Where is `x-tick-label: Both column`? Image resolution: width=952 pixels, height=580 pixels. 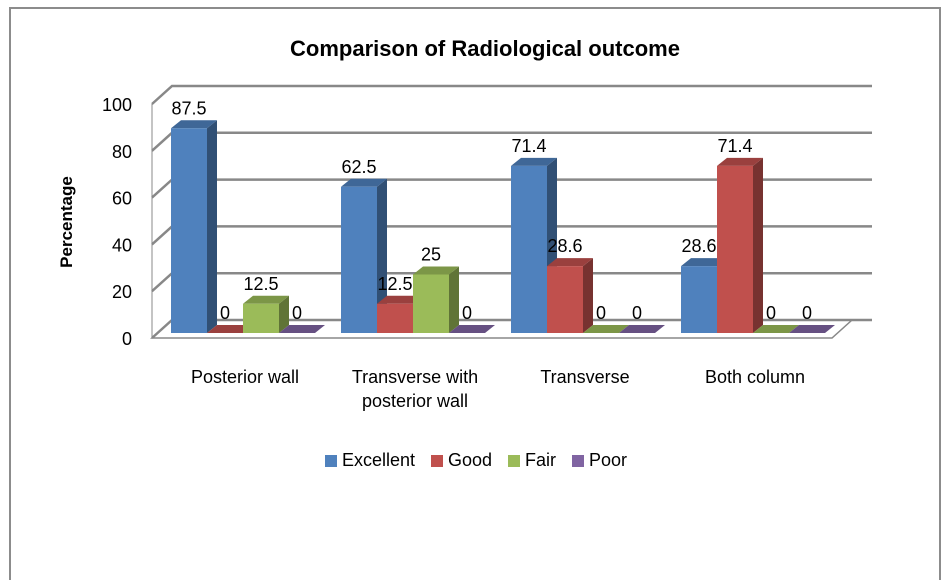
x-tick-label: Both column is located at coordinates (755, 377).